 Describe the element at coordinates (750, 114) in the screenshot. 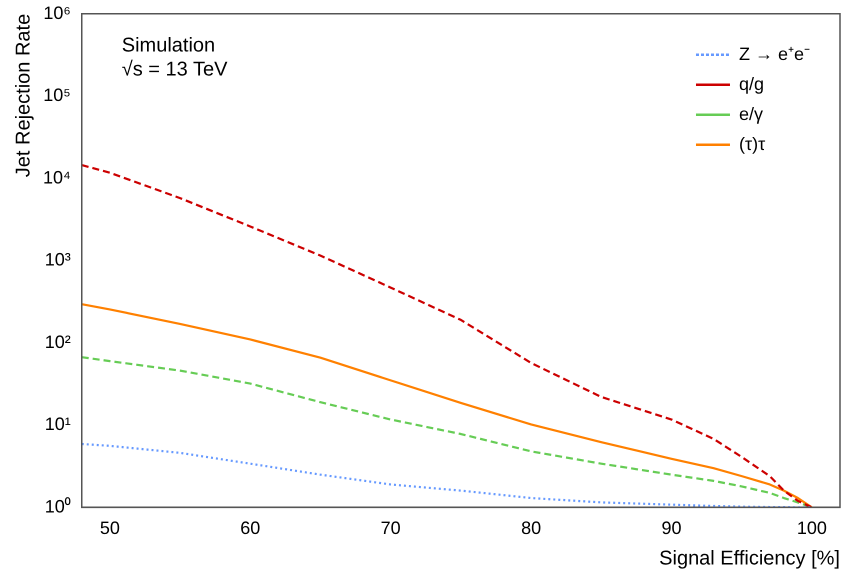

I see `legend-label: e/γ` at that location.